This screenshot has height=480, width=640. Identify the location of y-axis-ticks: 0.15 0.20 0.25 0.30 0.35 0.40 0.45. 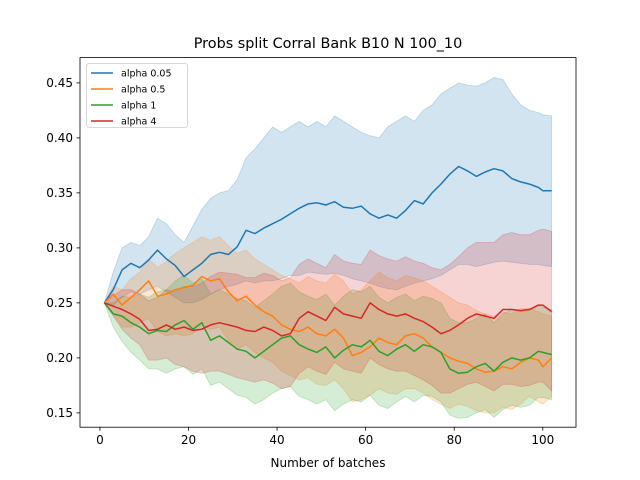
(63, 248).